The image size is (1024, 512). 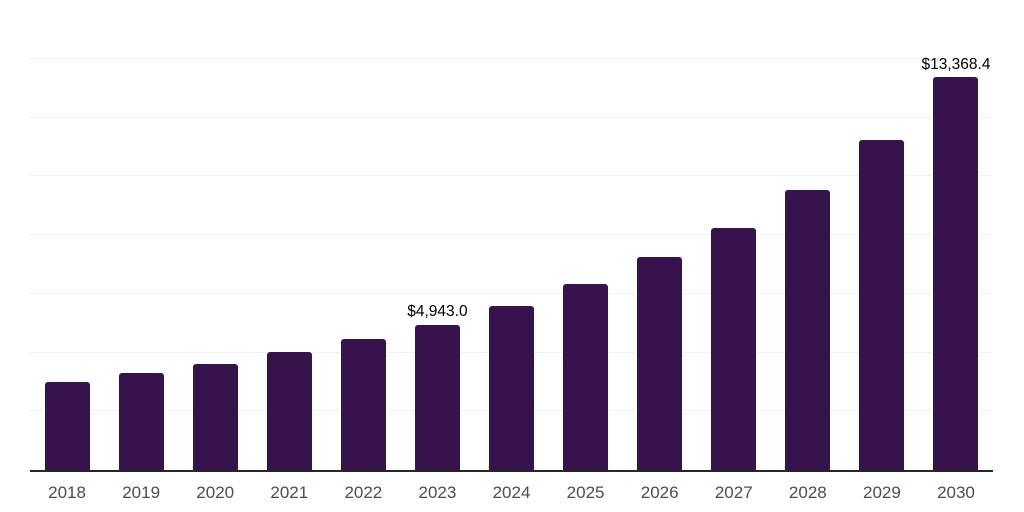 I want to click on bar-cell-2023: $4,943.0, so click(x=437, y=235).